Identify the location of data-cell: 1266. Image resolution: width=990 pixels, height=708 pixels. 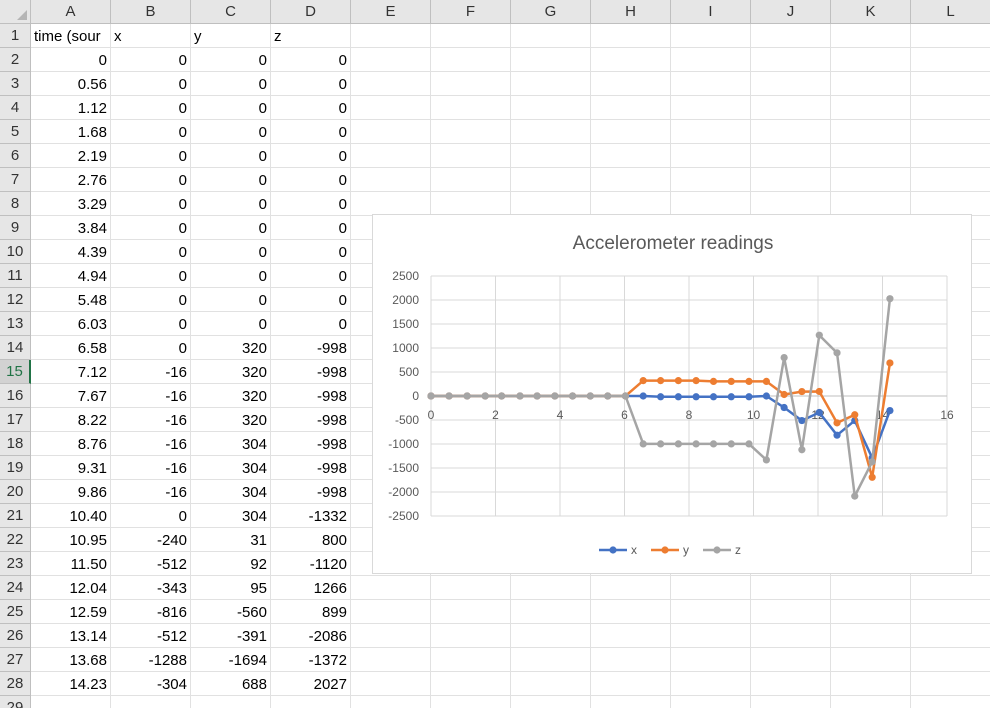
(330, 588).